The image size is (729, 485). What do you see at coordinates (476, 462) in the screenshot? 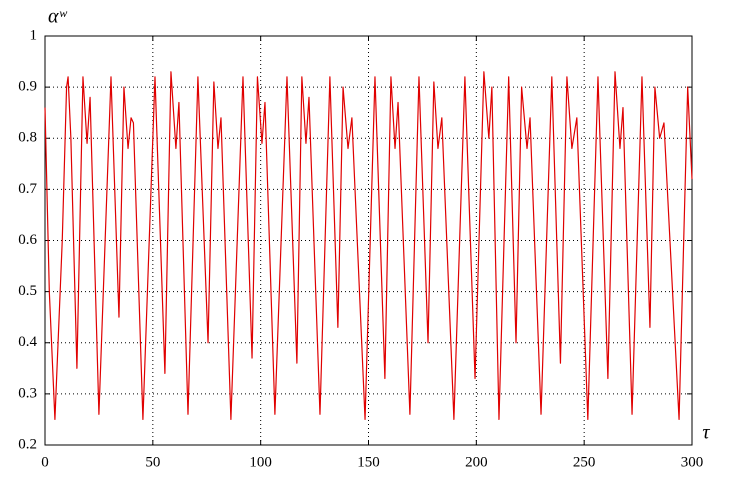
I see `x-tick-label: 200` at bounding box center [476, 462].